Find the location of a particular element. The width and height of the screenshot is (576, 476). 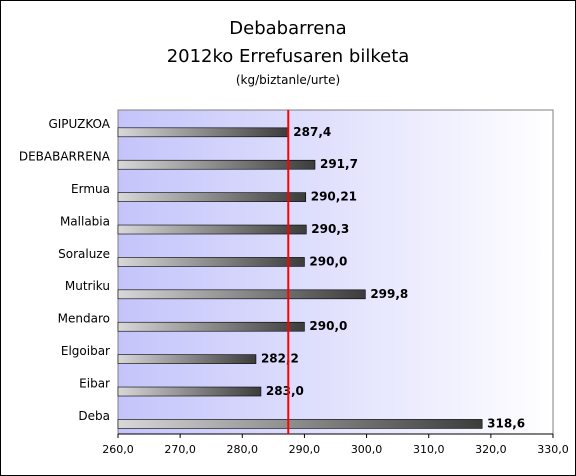

category-label: Mutriku is located at coordinates (87, 286).